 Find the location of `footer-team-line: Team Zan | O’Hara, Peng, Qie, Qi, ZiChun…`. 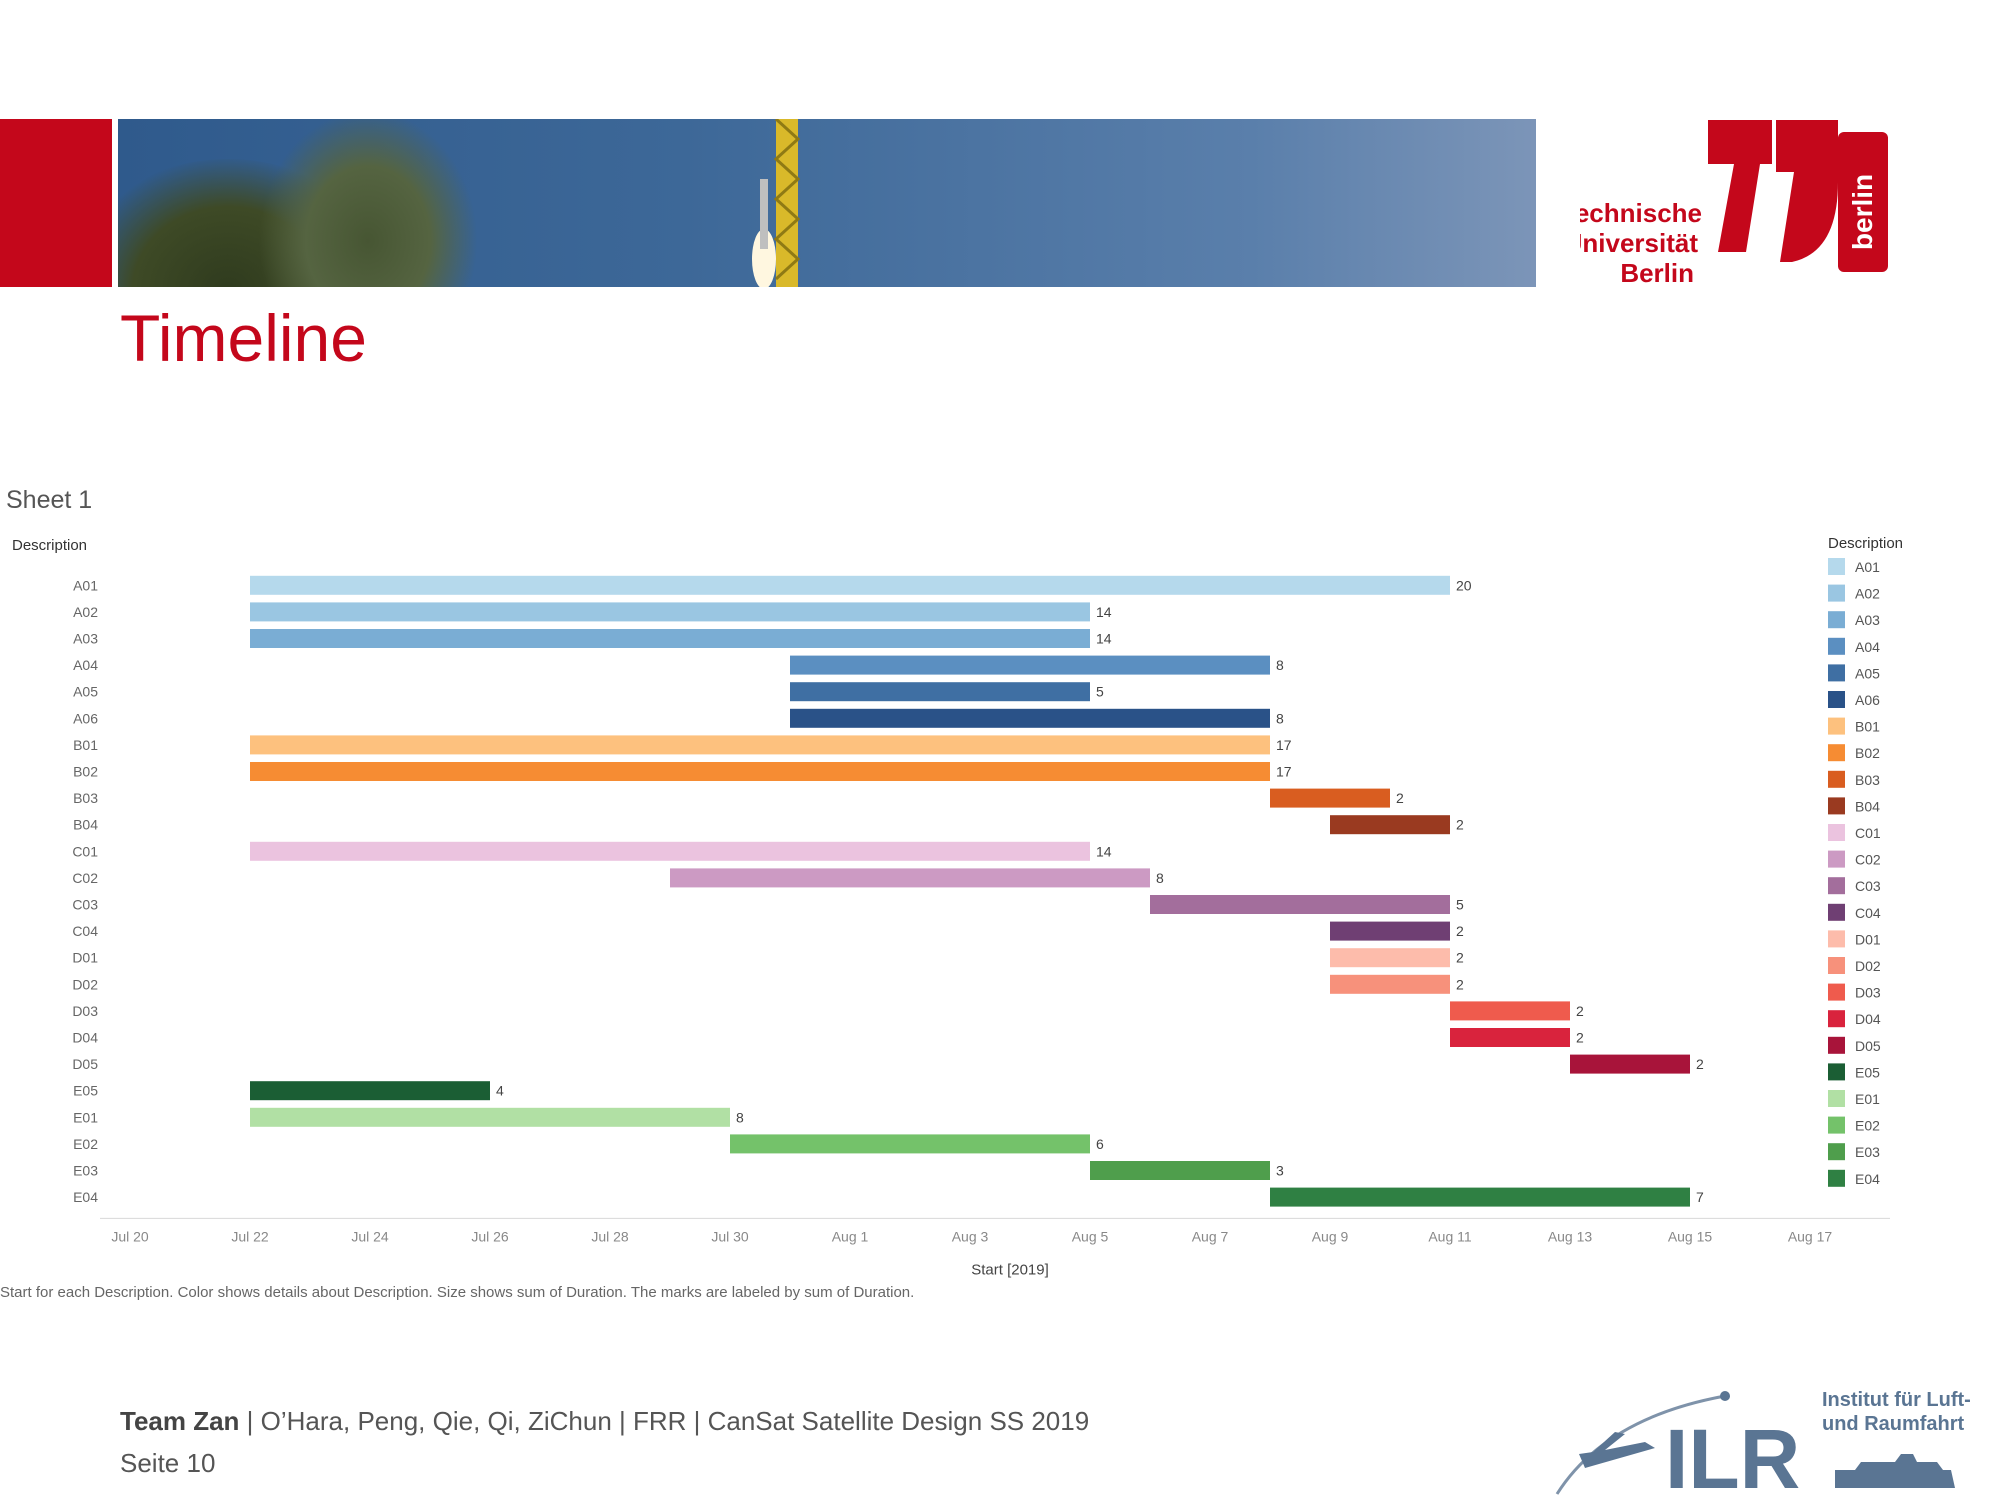

footer-team-line: Team Zan | O’Hara, Peng, Qie, Qi, ZiChun… is located at coordinates (604, 1421).